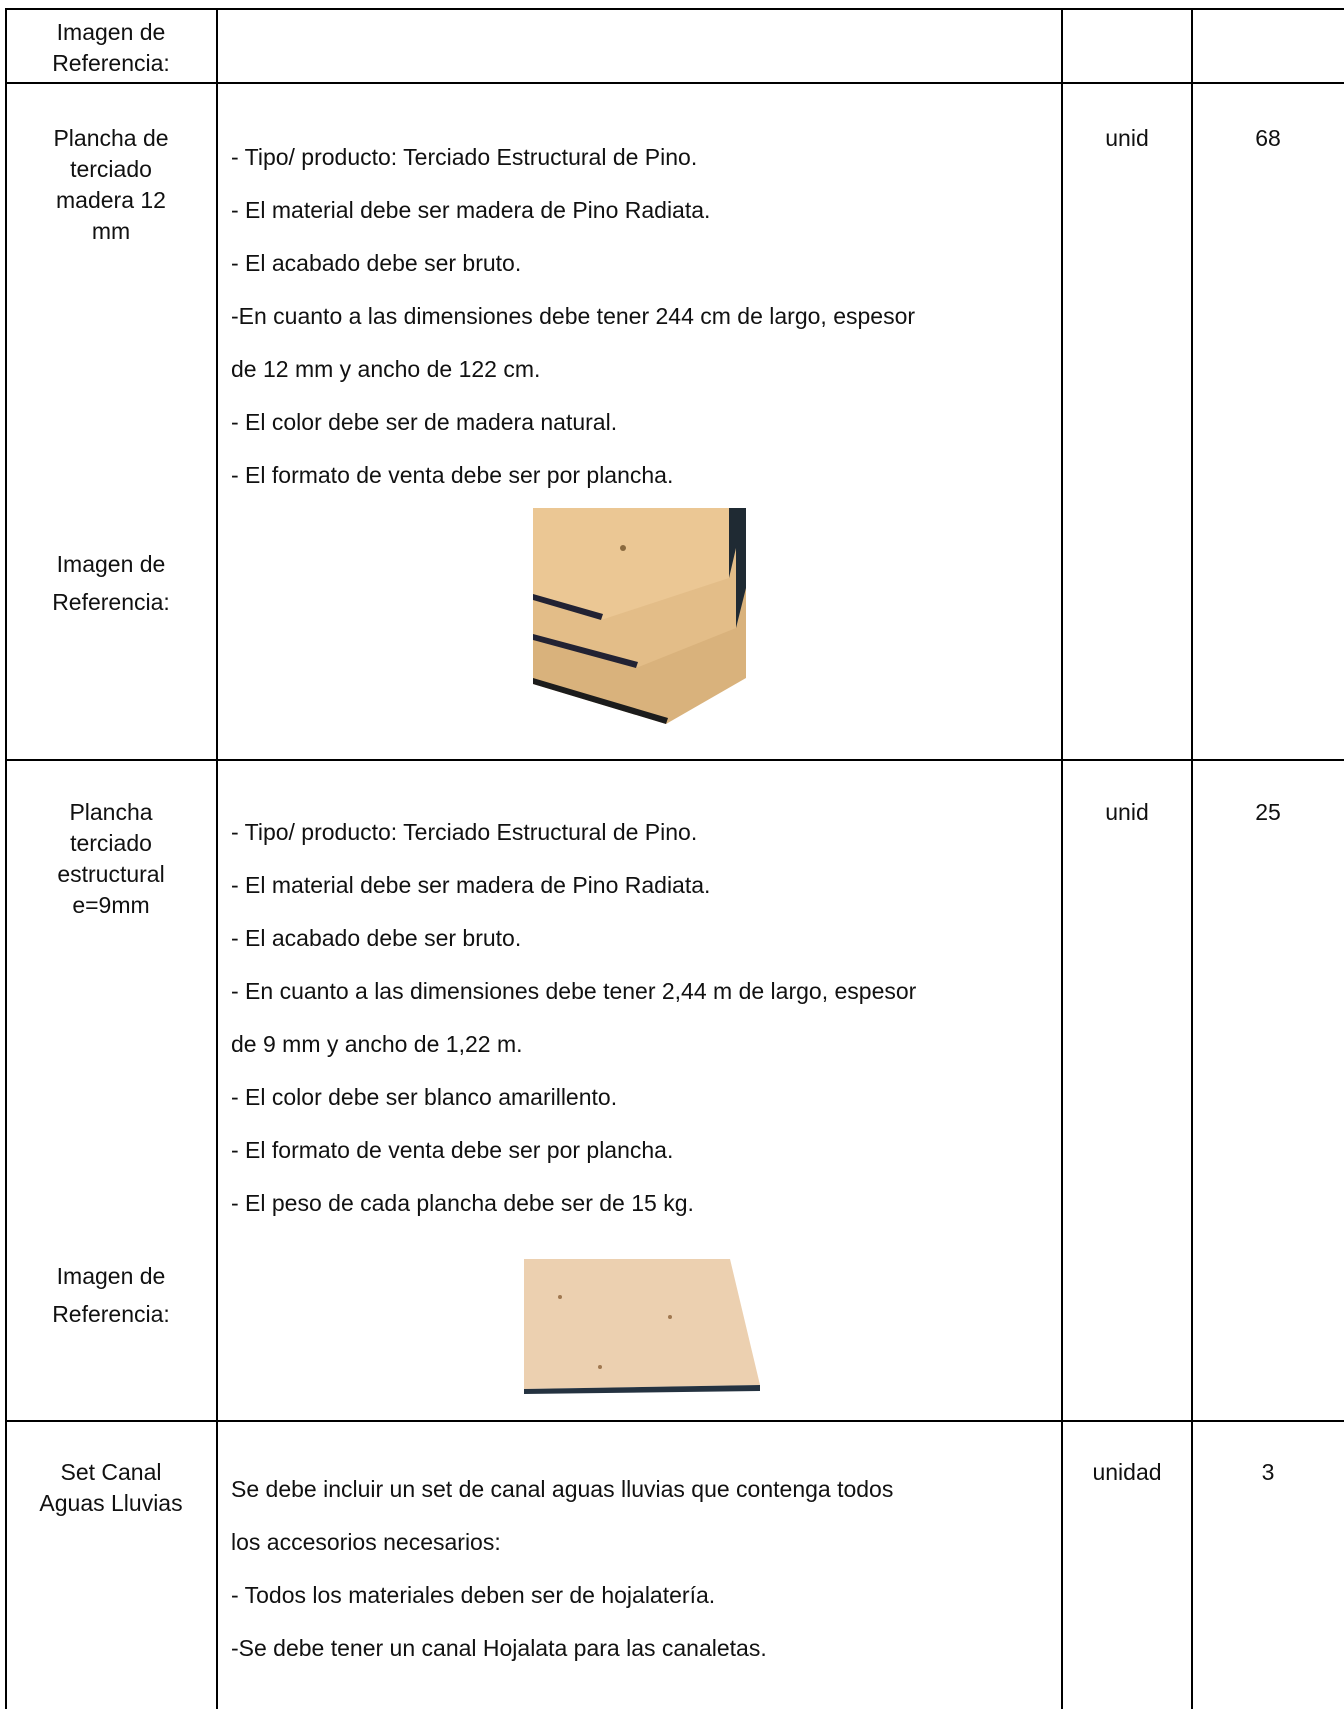 This screenshot has width=1344, height=1709. I want to click on item-name: madera 12, so click(111, 200).